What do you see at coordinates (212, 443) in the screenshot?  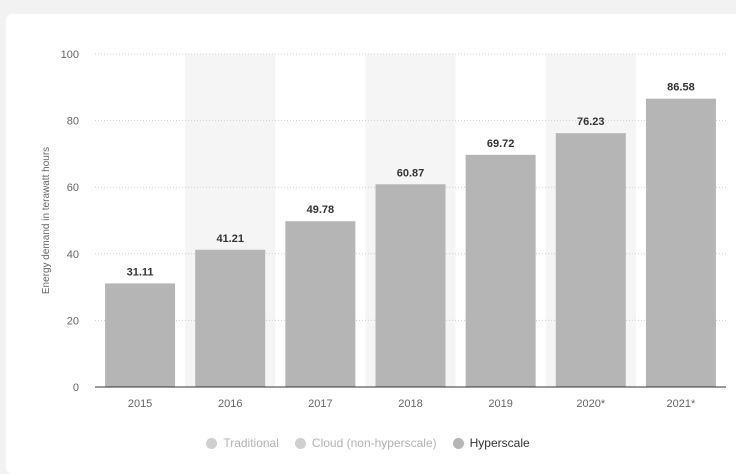 I see `legend-swatch-traditional` at bounding box center [212, 443].